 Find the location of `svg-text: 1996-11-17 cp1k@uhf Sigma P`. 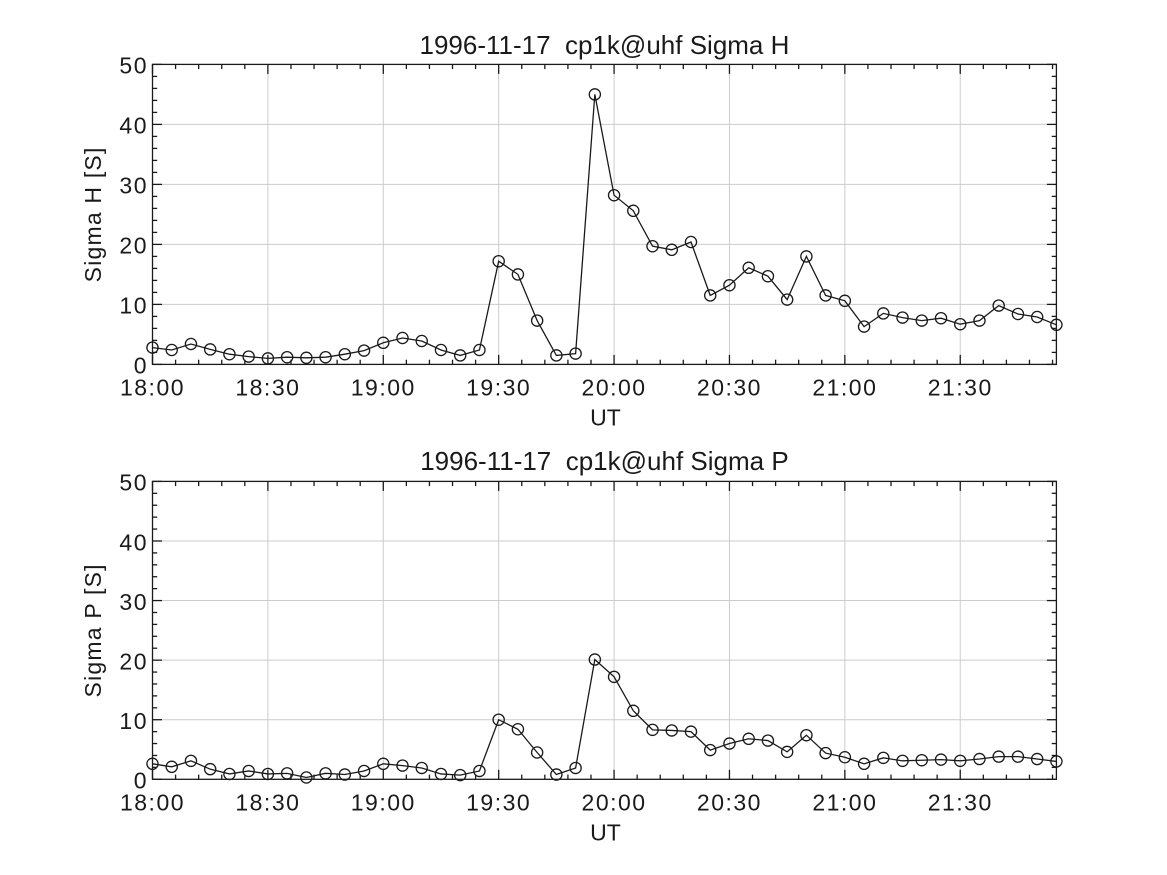

svg-text: 1996-11-17 cp1k@uhf Sigma P is located at coordinates (604, 461).